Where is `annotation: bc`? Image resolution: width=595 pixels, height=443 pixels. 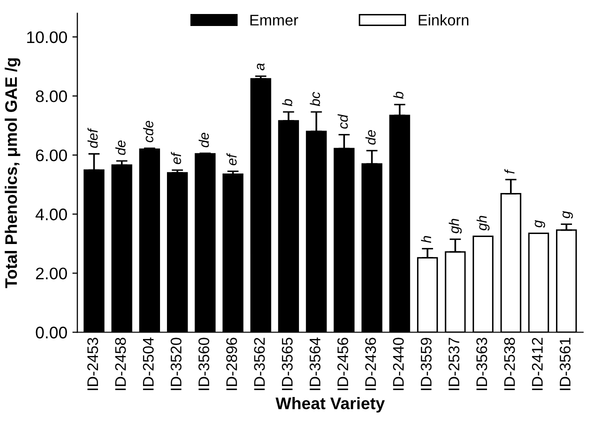
annotation: bc is located at coordinates (315, 99).